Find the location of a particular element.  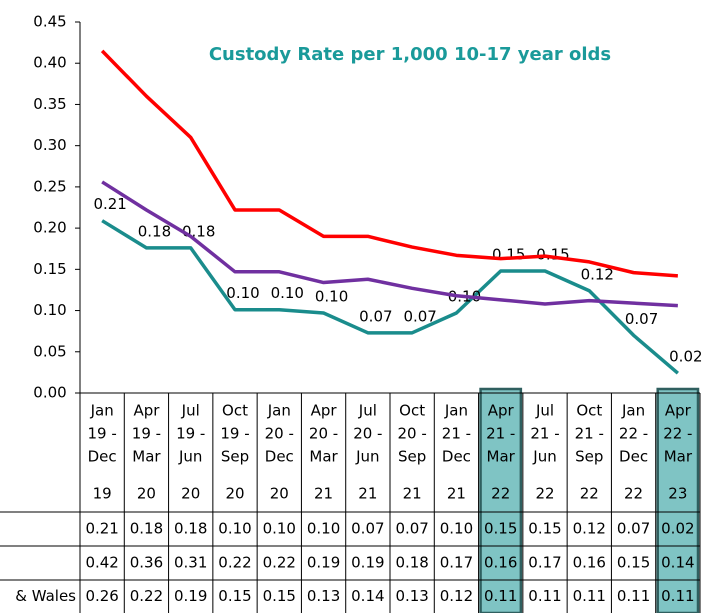

chart-title: Custody Rate per 1,000 10-17 year olds is located at coordinates (410, 54).